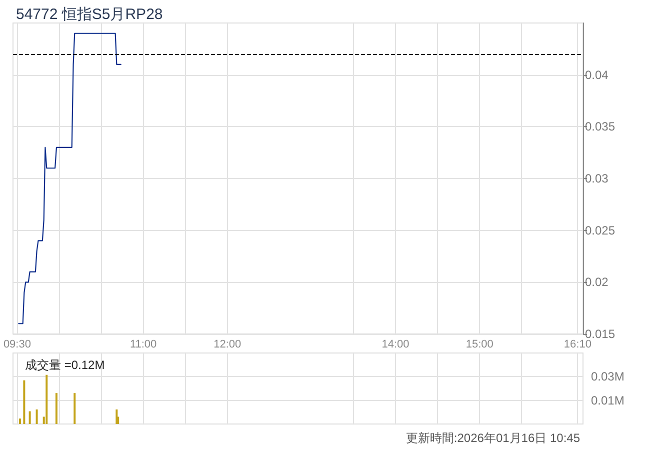  I want to click on x-tick-label: 16:10, so click(578, 344).